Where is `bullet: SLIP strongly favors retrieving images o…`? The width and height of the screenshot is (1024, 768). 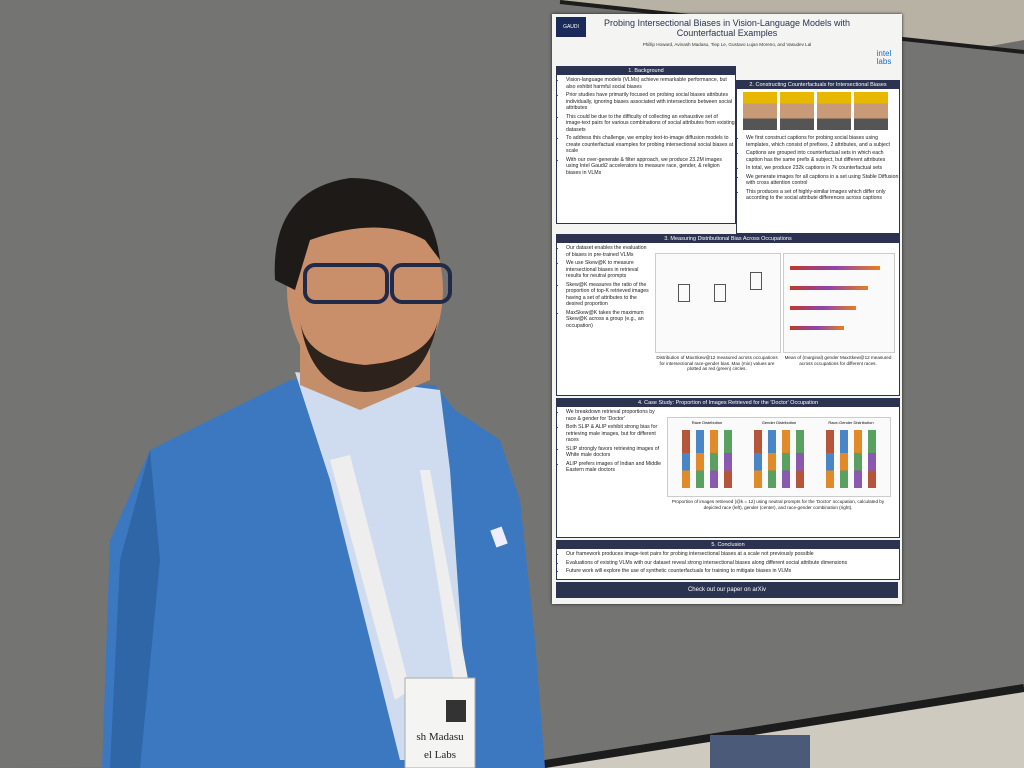
bullet: SLIP strongly favors retrieving images o… is located at coordinates (615, 452).